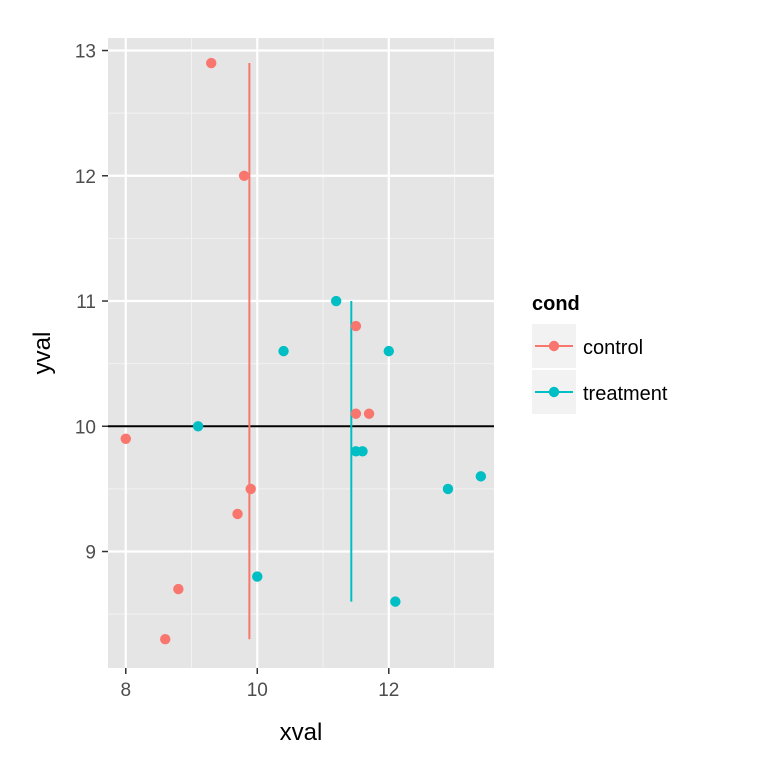 Image resolution: width=768 pixels, height=768 pixels. Describe the element at coordinates (125, 690) in the screenshot. I see `x-tick-label: 8` at that location.